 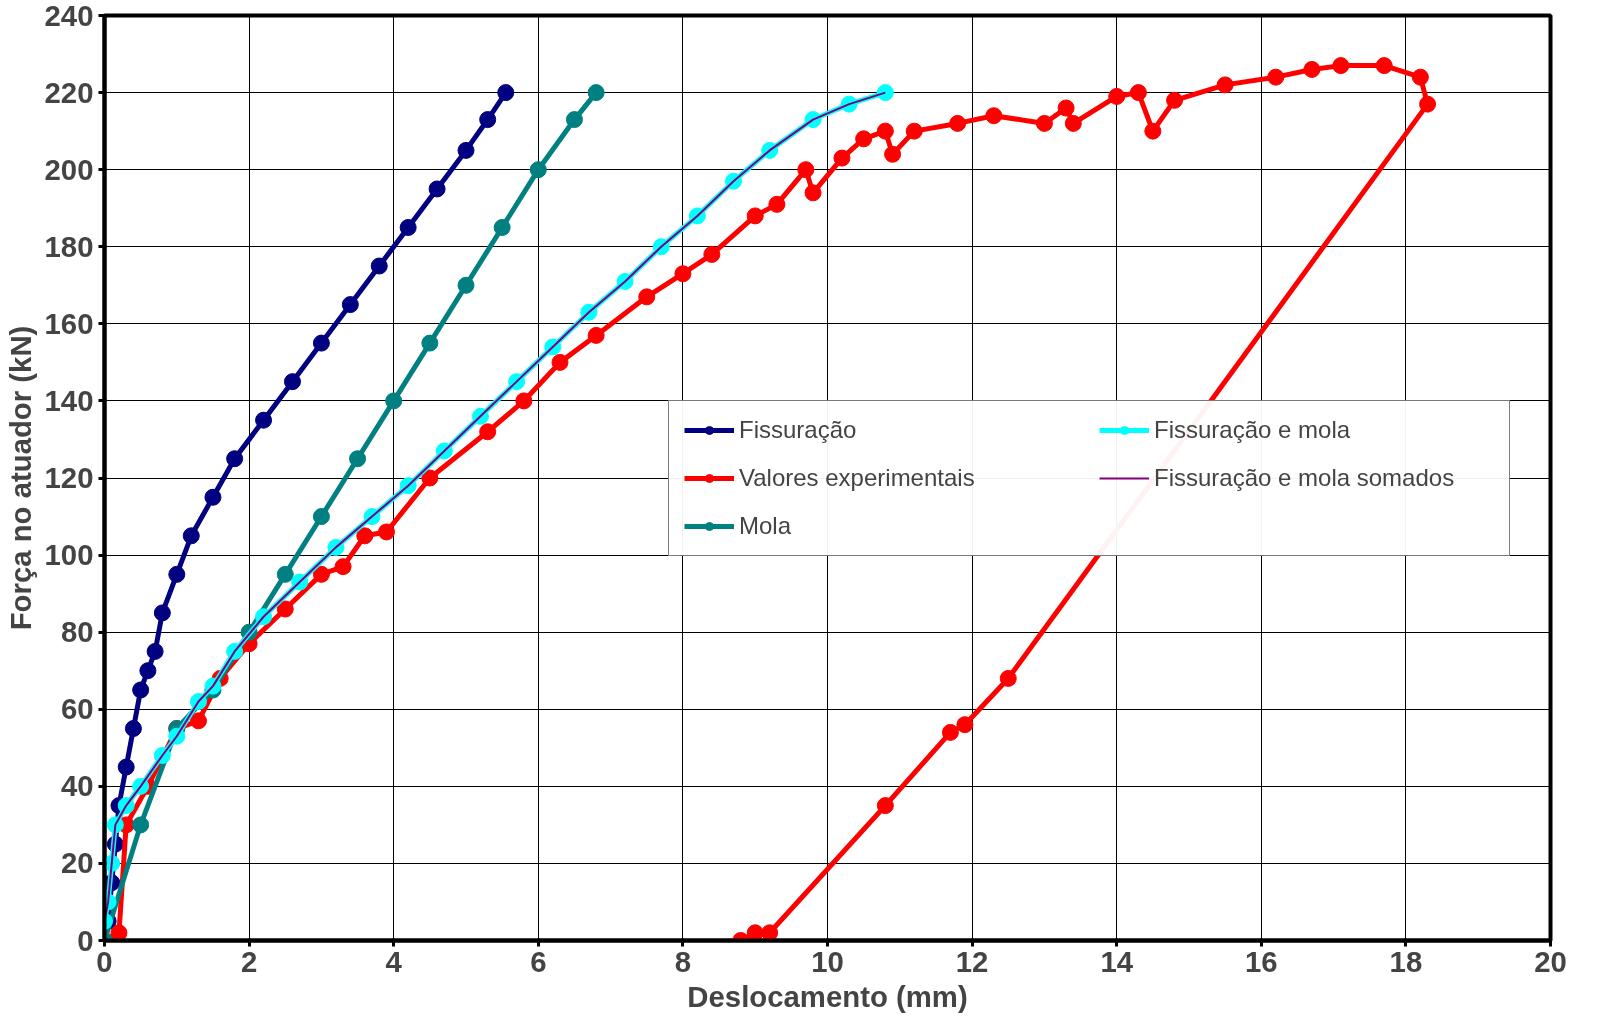 I want to click on x-tick-label: 12, so click(x=972, y=961).